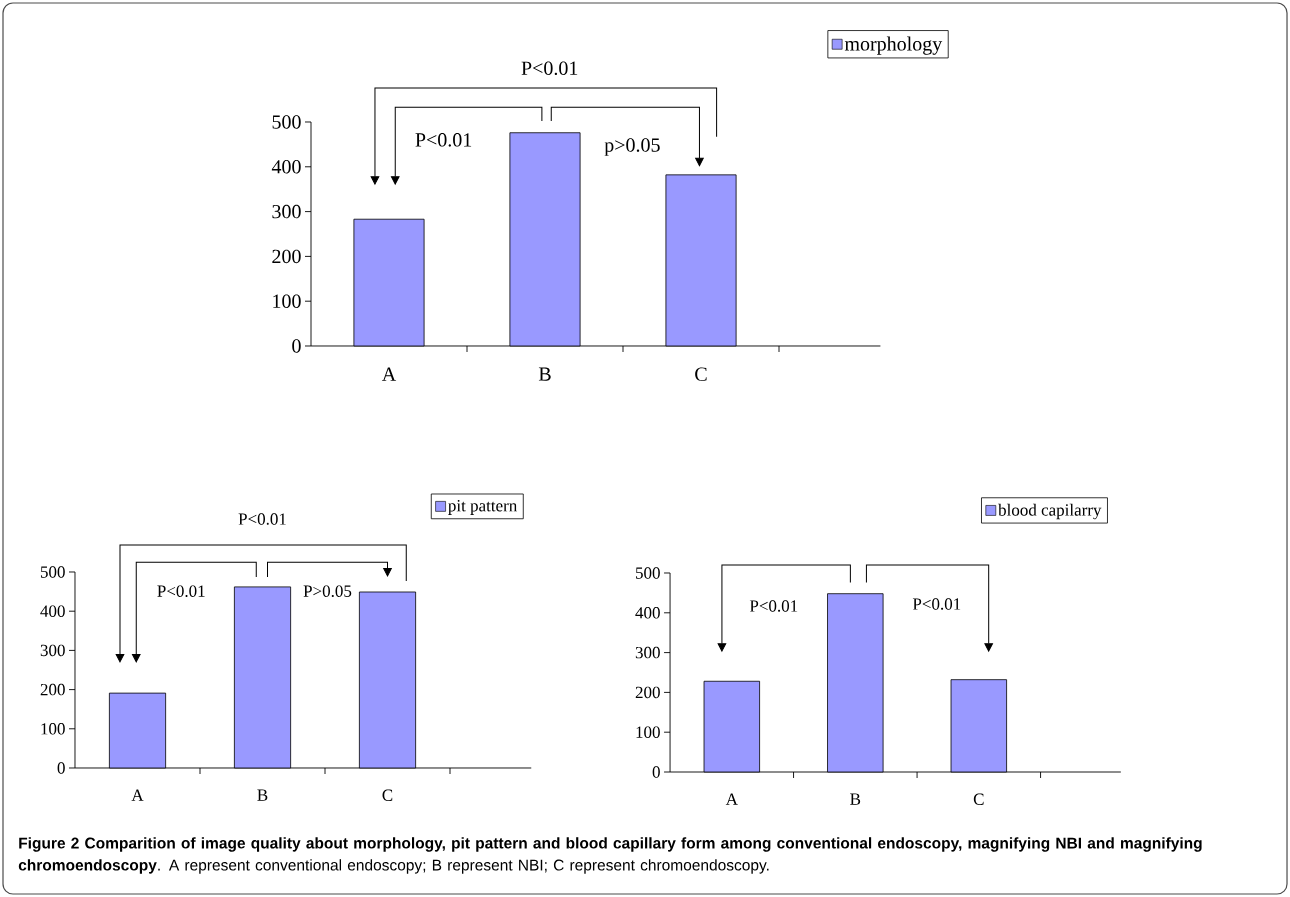 This screenshot has width=1290, height=897. I want to click on annotation: P>0.05, so click(327, 591).